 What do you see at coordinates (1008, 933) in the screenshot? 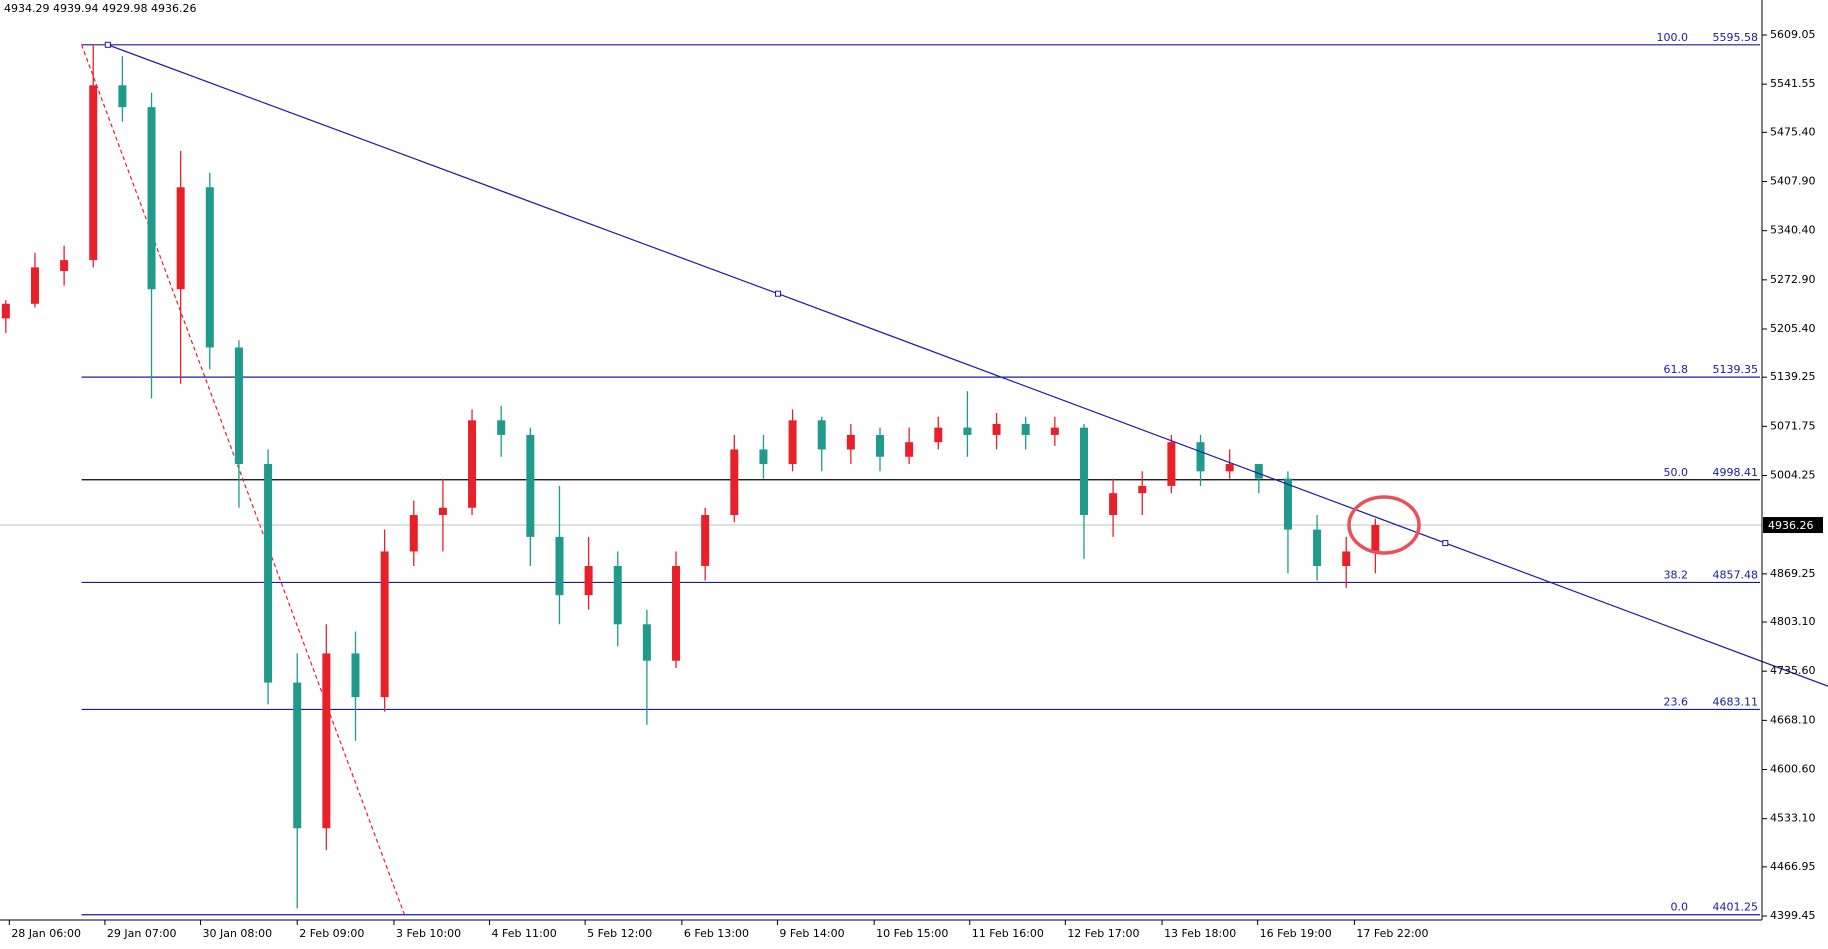
I see `x-tick-label: 11 Feb 16:00` at bounding box center [1008, 933].